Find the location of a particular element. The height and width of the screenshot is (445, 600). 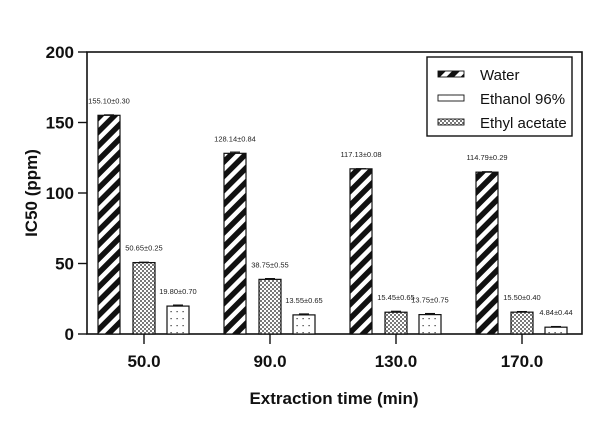

legend: Water Ethanol 96% Ethyl acetate is located at coordinates (499, 96).